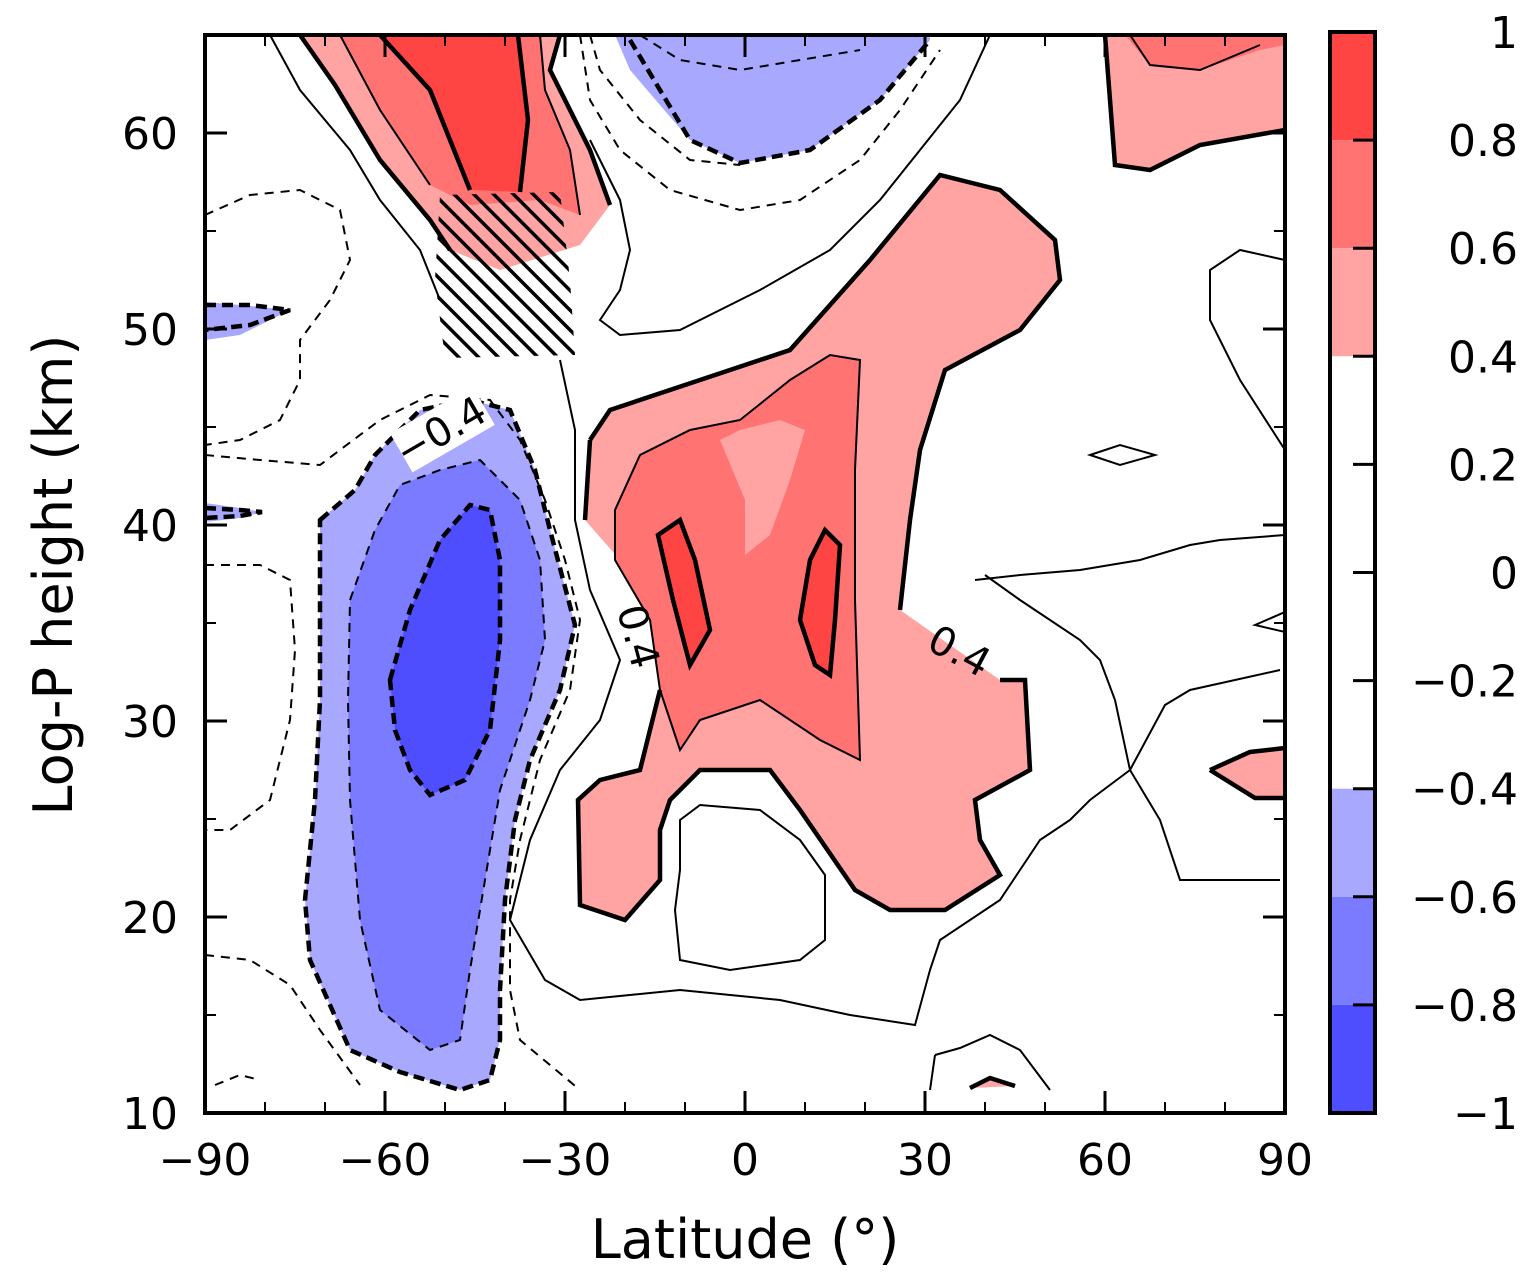 This screenshot has height=1277, width=1532. I want to click on colorbar-tick-label: 1, so click(1504, 33).